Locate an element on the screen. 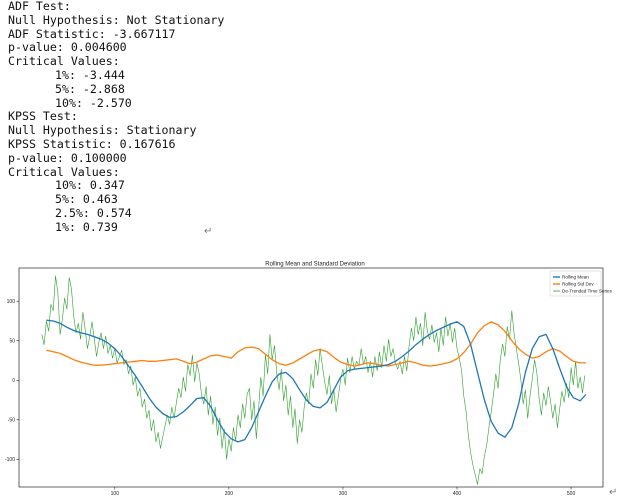  adf-null-hypothesis: Null Hypothesis: Not Stationary is located at coordinates (116, 19).